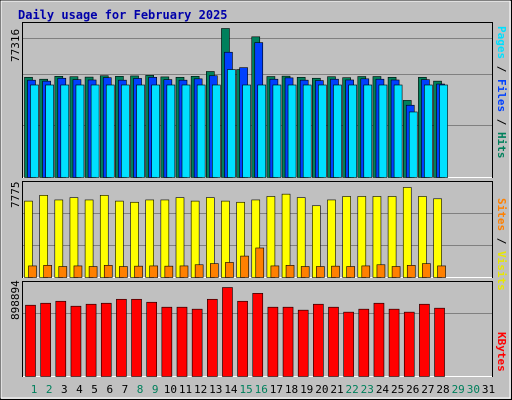 The height and width of the screenshot is (400, 512). What do you see at coordinates (501, 271) in the screenshot?
I see `legend-visits: Visits` at bounding box center [501, 271].